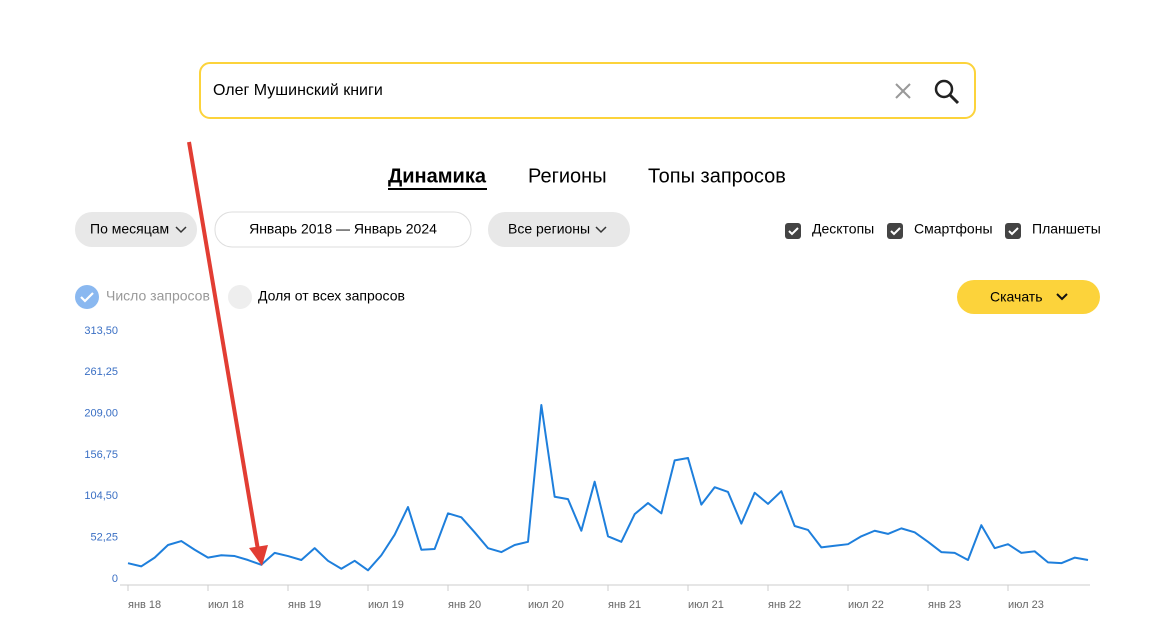 This screenshot has width=1153, height=642. Describe the element at coordinates (944, 605) in the screenshot. I see `x-tick-label: янв 23` at that location.